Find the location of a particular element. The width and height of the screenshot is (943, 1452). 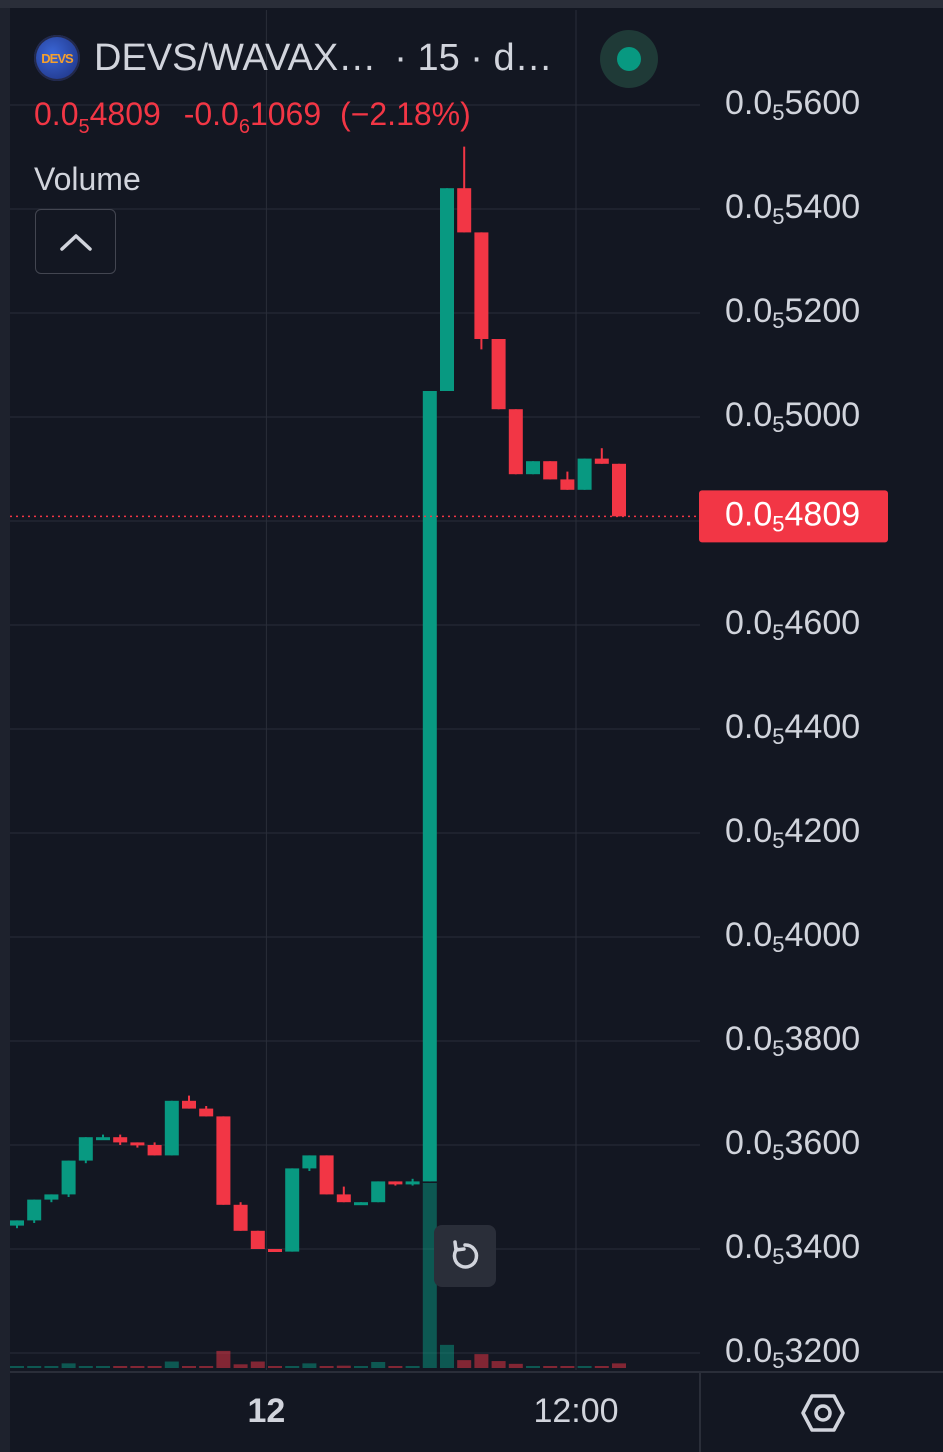

price-tick-label: 0.054600 is located at coordinates (792, 624).